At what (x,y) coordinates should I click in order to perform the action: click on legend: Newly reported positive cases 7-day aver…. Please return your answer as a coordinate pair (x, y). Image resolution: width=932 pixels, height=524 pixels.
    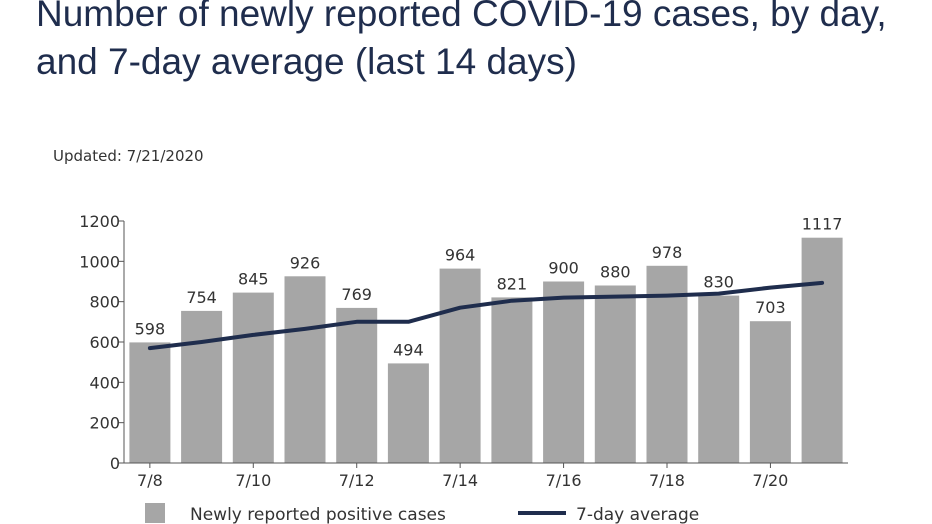
    Looking at the image, I should click on (422, 513).